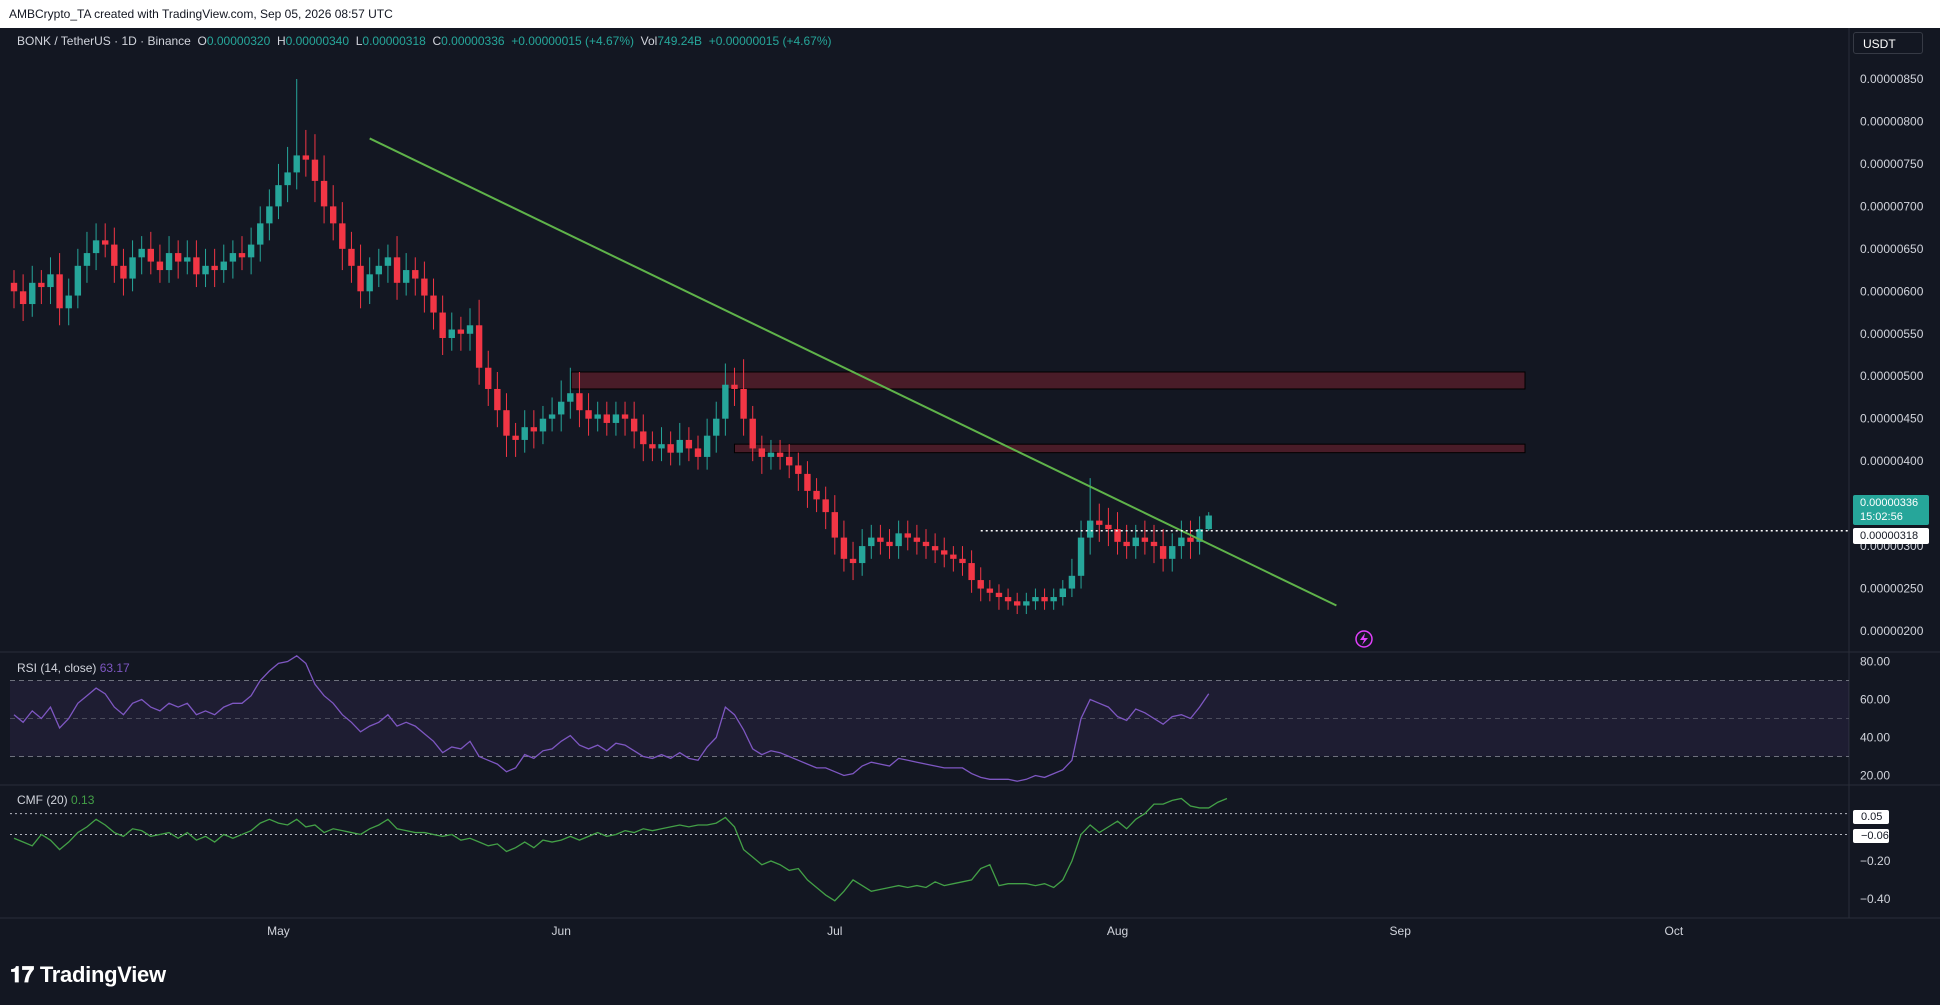 The height and width of the screenshot is (1005, 1940). Describe the element at coordinates (1892, 249) in the screenshot. I see `price-tick-label: 0.00000650` at that location.